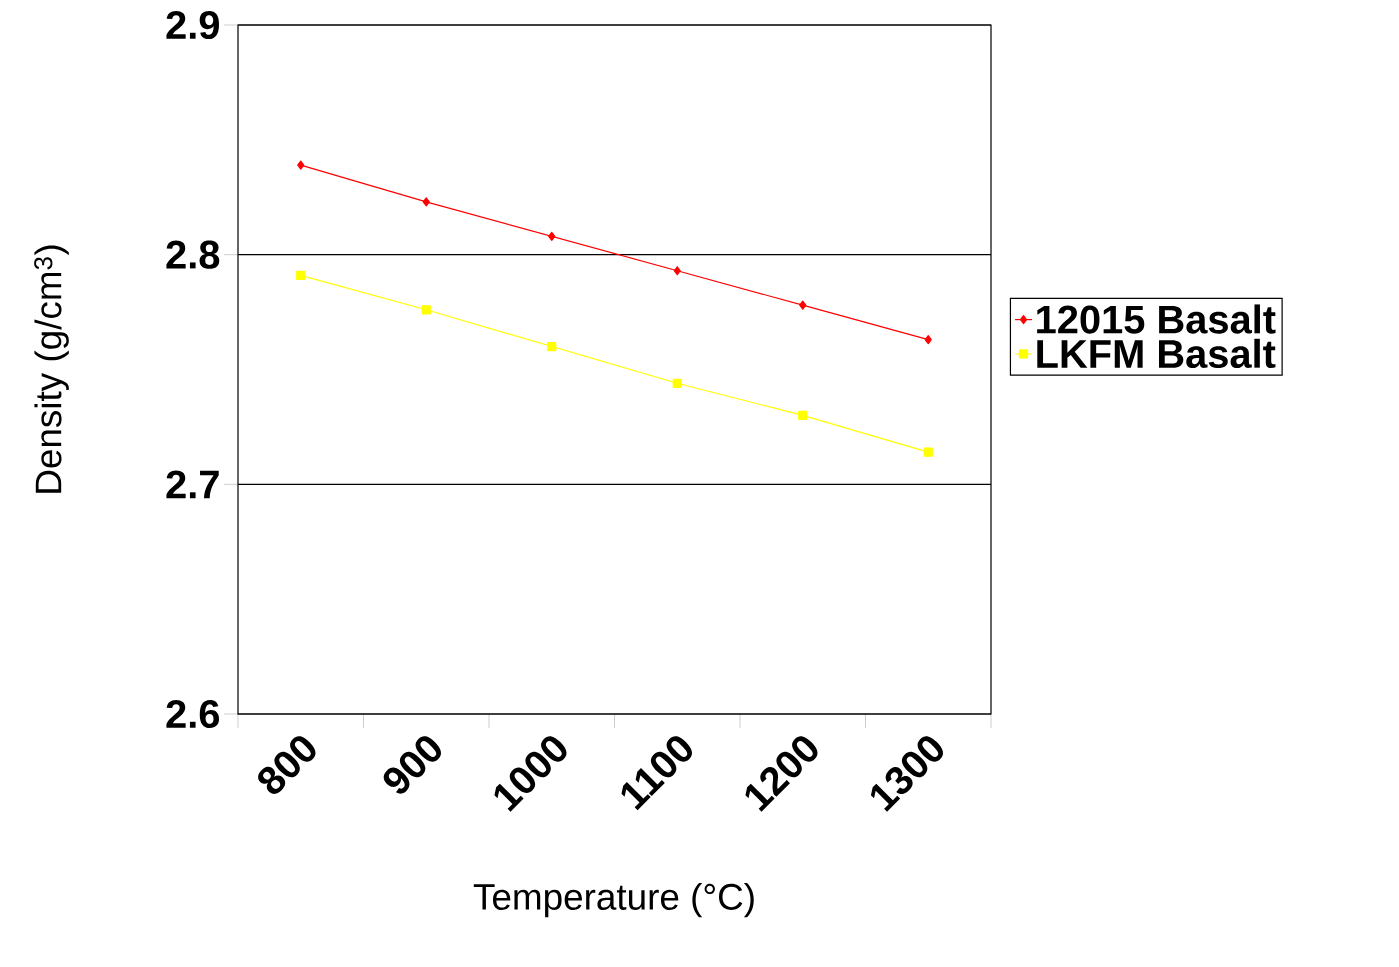 The image size is (1399, 967). I want to click on x-tick-label: 900, so click(412, 765).